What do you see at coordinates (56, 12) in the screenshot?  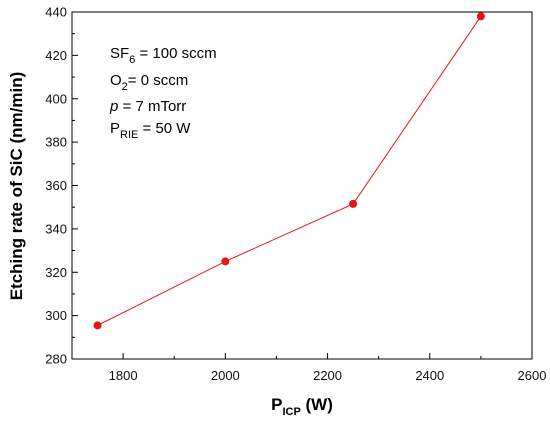 I see `y-tick-label: 440` at bounding box center [56, 12].